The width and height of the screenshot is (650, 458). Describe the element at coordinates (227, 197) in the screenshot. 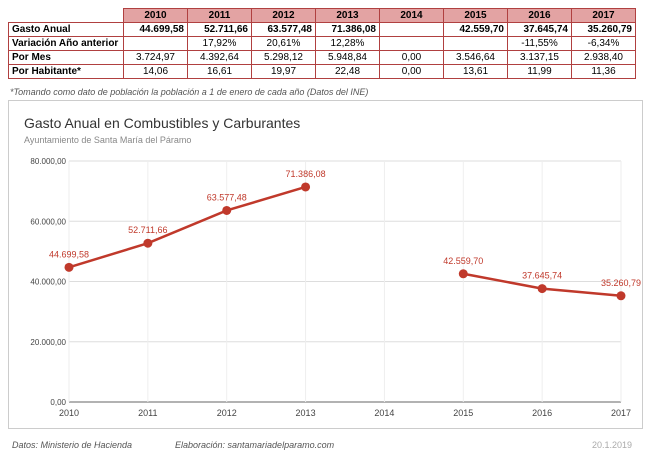

I see `data-label: 63.577,48` at that location.